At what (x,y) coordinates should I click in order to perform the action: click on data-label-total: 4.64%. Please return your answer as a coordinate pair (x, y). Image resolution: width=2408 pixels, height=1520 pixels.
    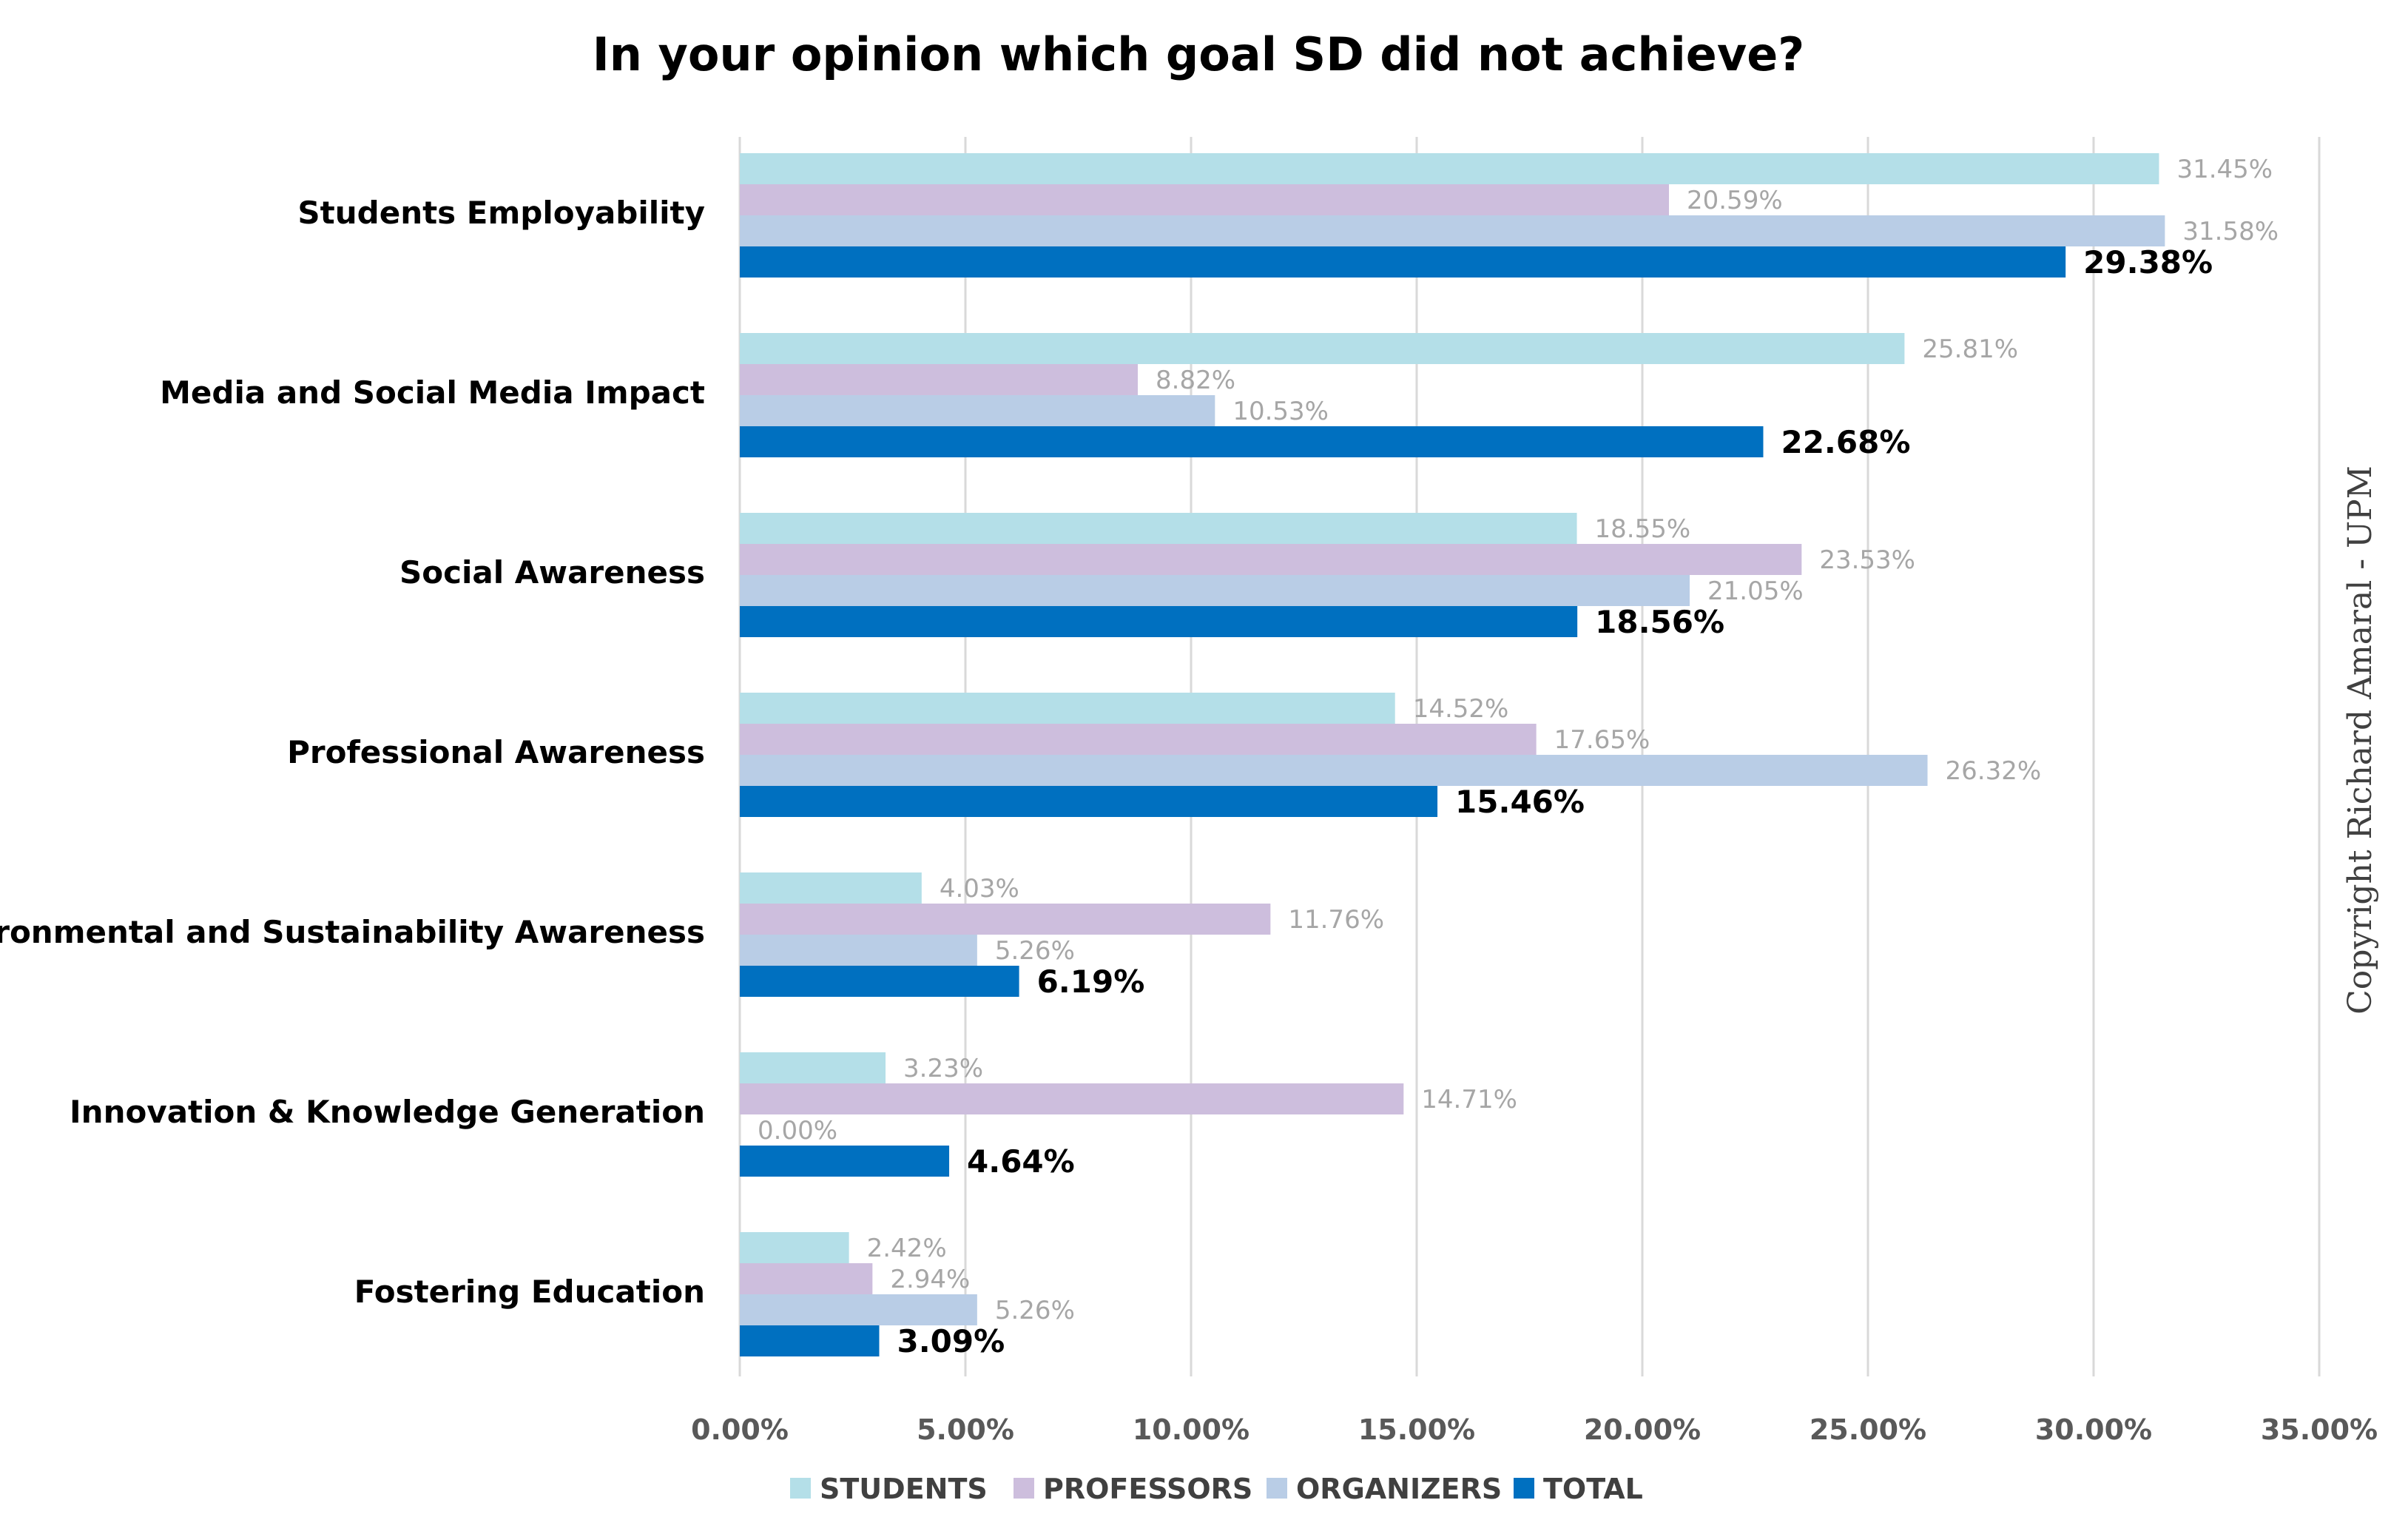
    Looking at the image, I should click on (1021, 1161).